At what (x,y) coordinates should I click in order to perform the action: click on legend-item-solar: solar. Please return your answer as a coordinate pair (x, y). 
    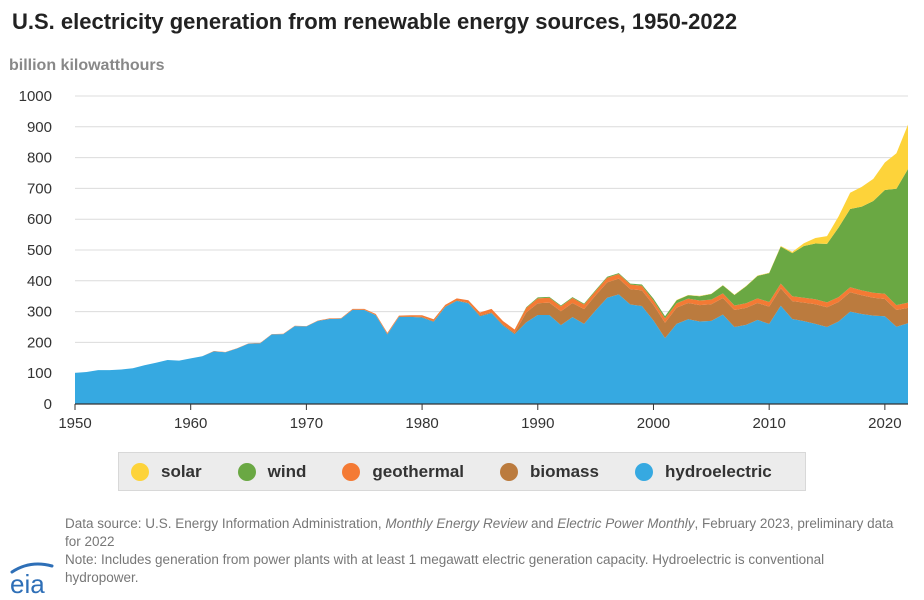
    Looking at the image, I should click on (166, 472).